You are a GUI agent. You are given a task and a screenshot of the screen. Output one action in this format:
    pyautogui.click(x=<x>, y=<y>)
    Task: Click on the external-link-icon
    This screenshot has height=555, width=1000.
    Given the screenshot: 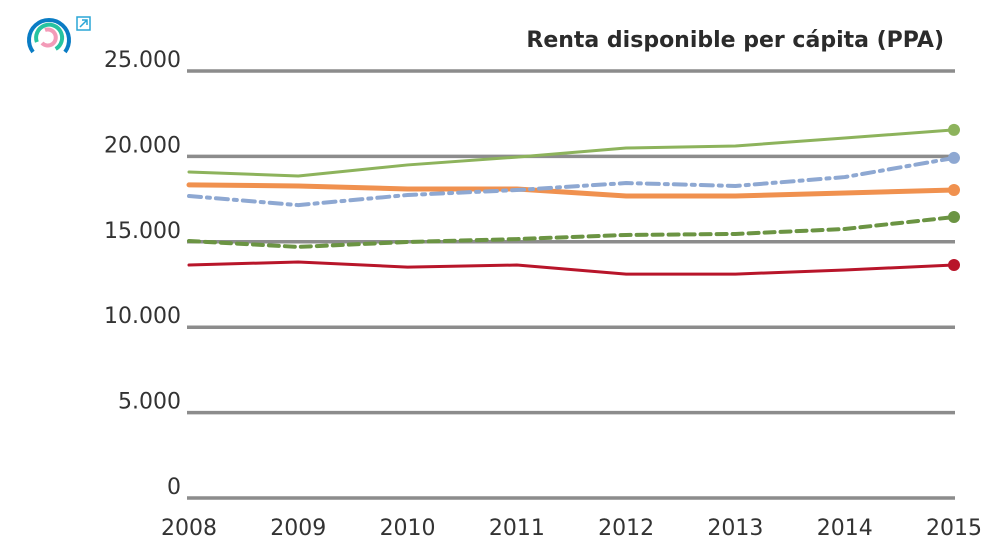 What is the action you would take?
    pyautogui.click(x=83, y=23)
    